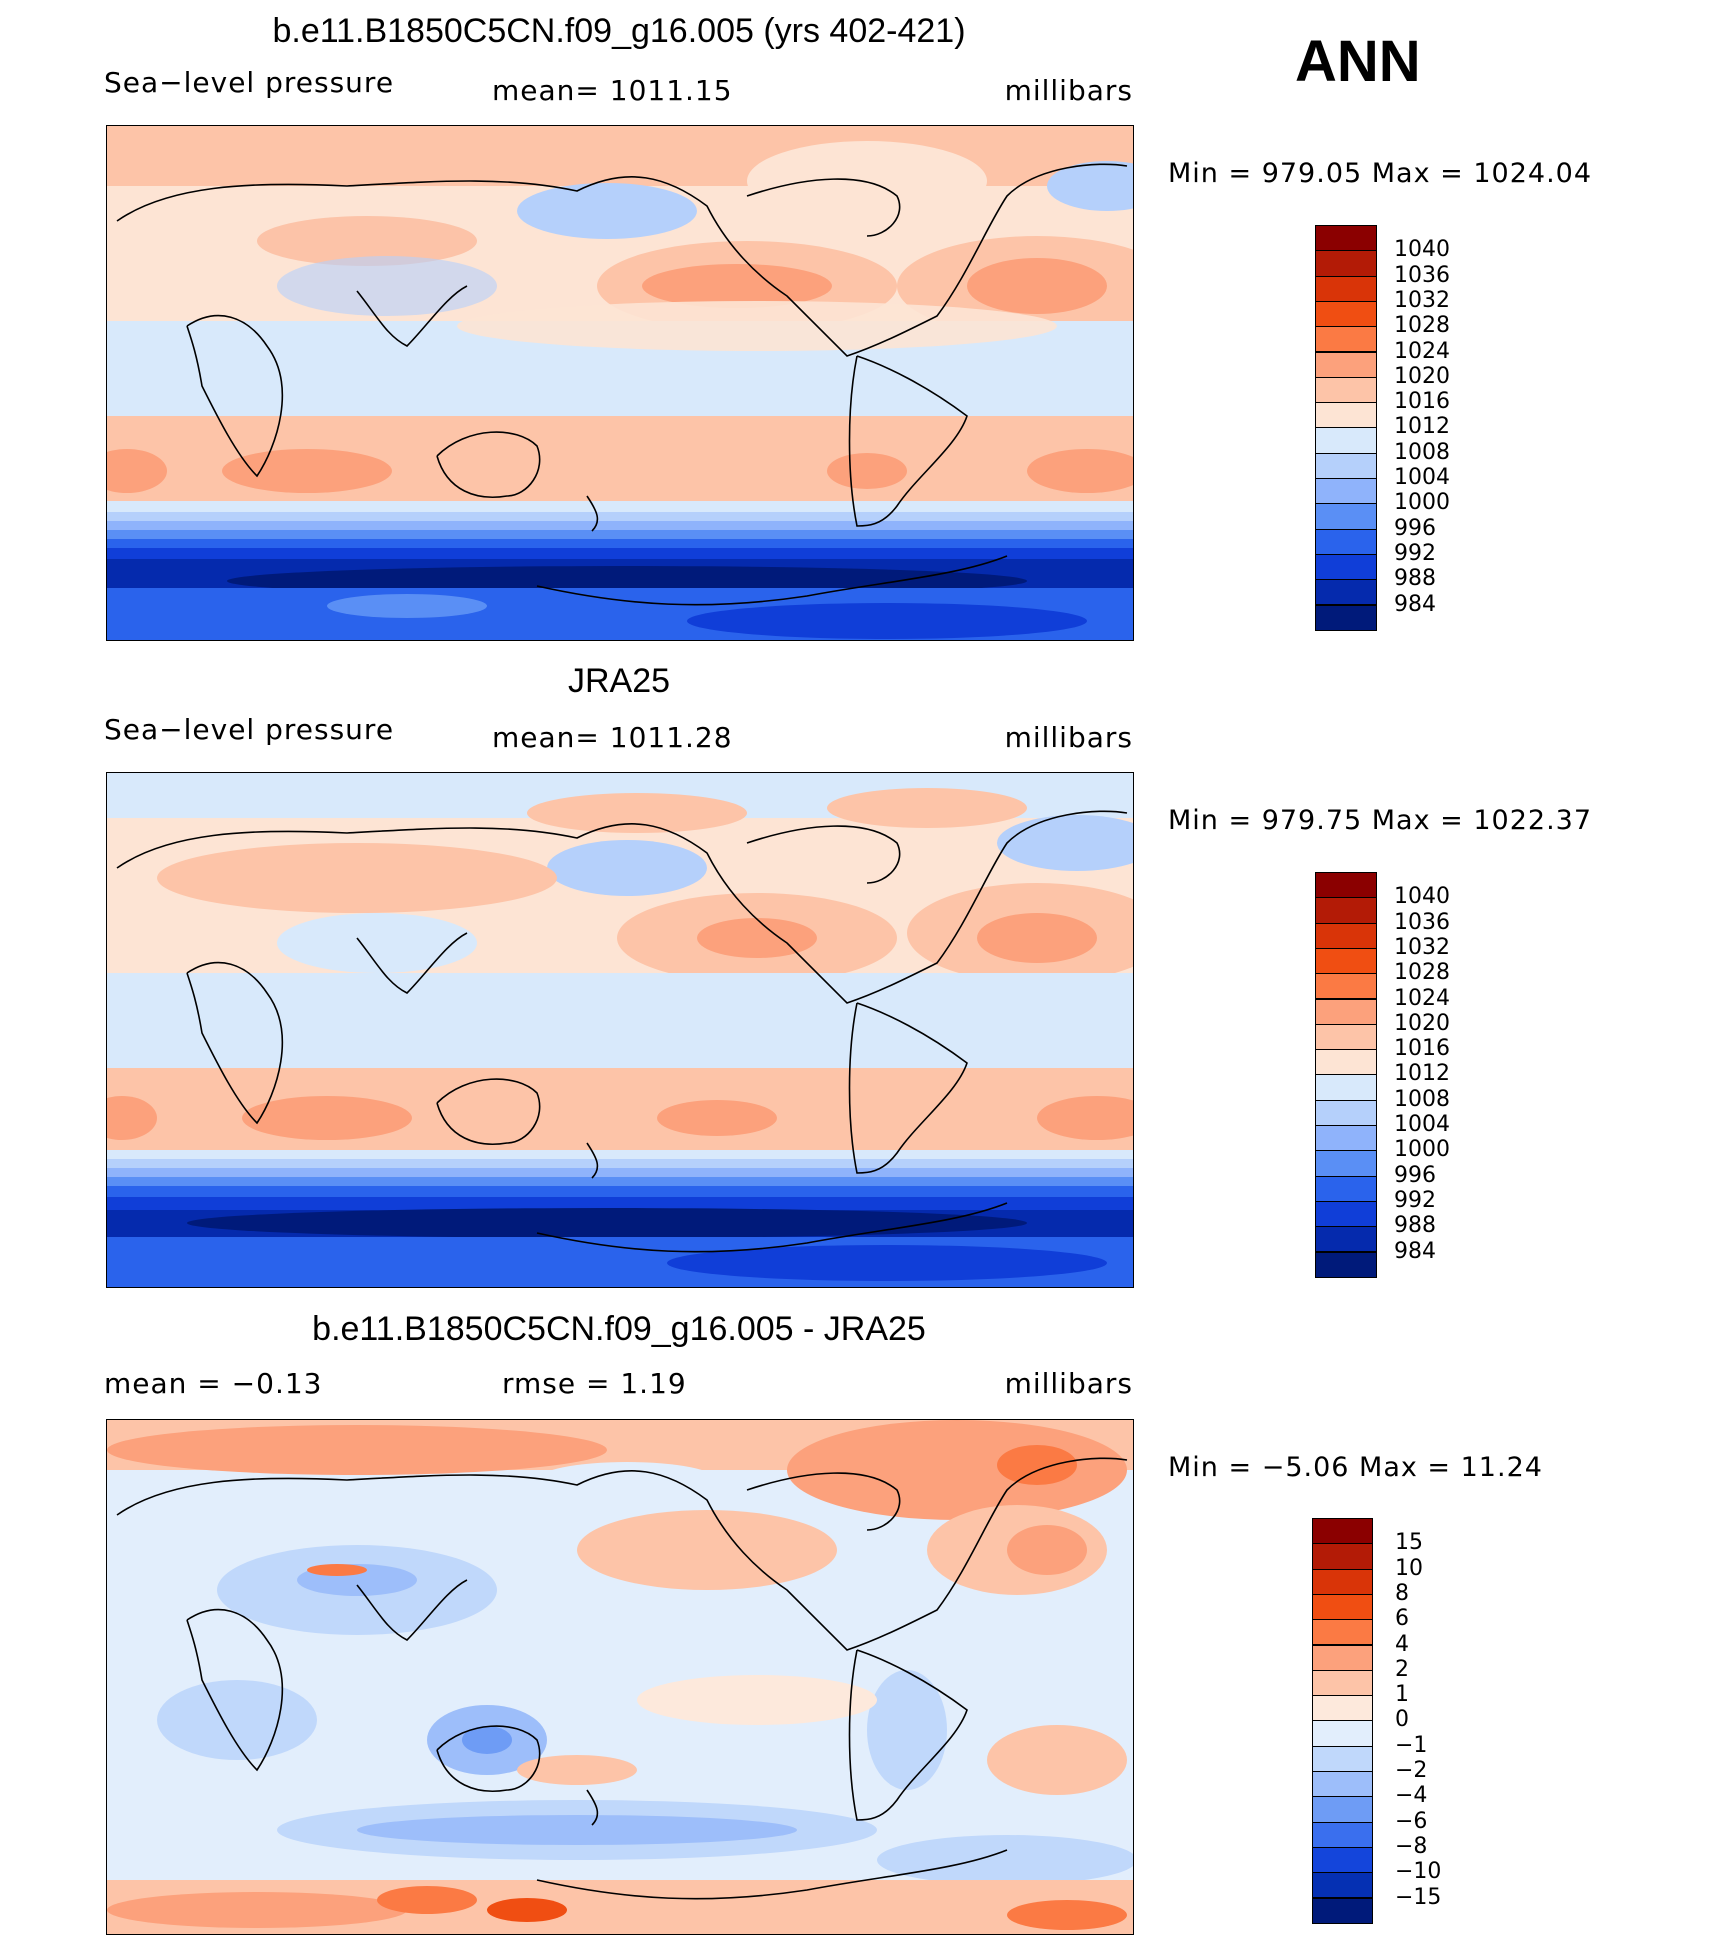 The width and height of the screenshot is (1710, 1941). What do you see at coordinates (1355, 1467) in the screenshot?
I see `panel3-minmax: Min = −5.06 Max = 11.24` at bounding box center [1355, 1467].